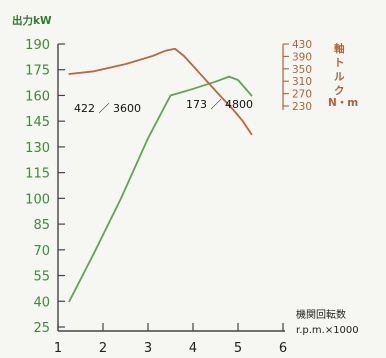 The height and width of the screenshot is (358, 386). Describe the element at coordinates (283, 348) in the screenshot. I see `x-tick-label: 6` at that location.